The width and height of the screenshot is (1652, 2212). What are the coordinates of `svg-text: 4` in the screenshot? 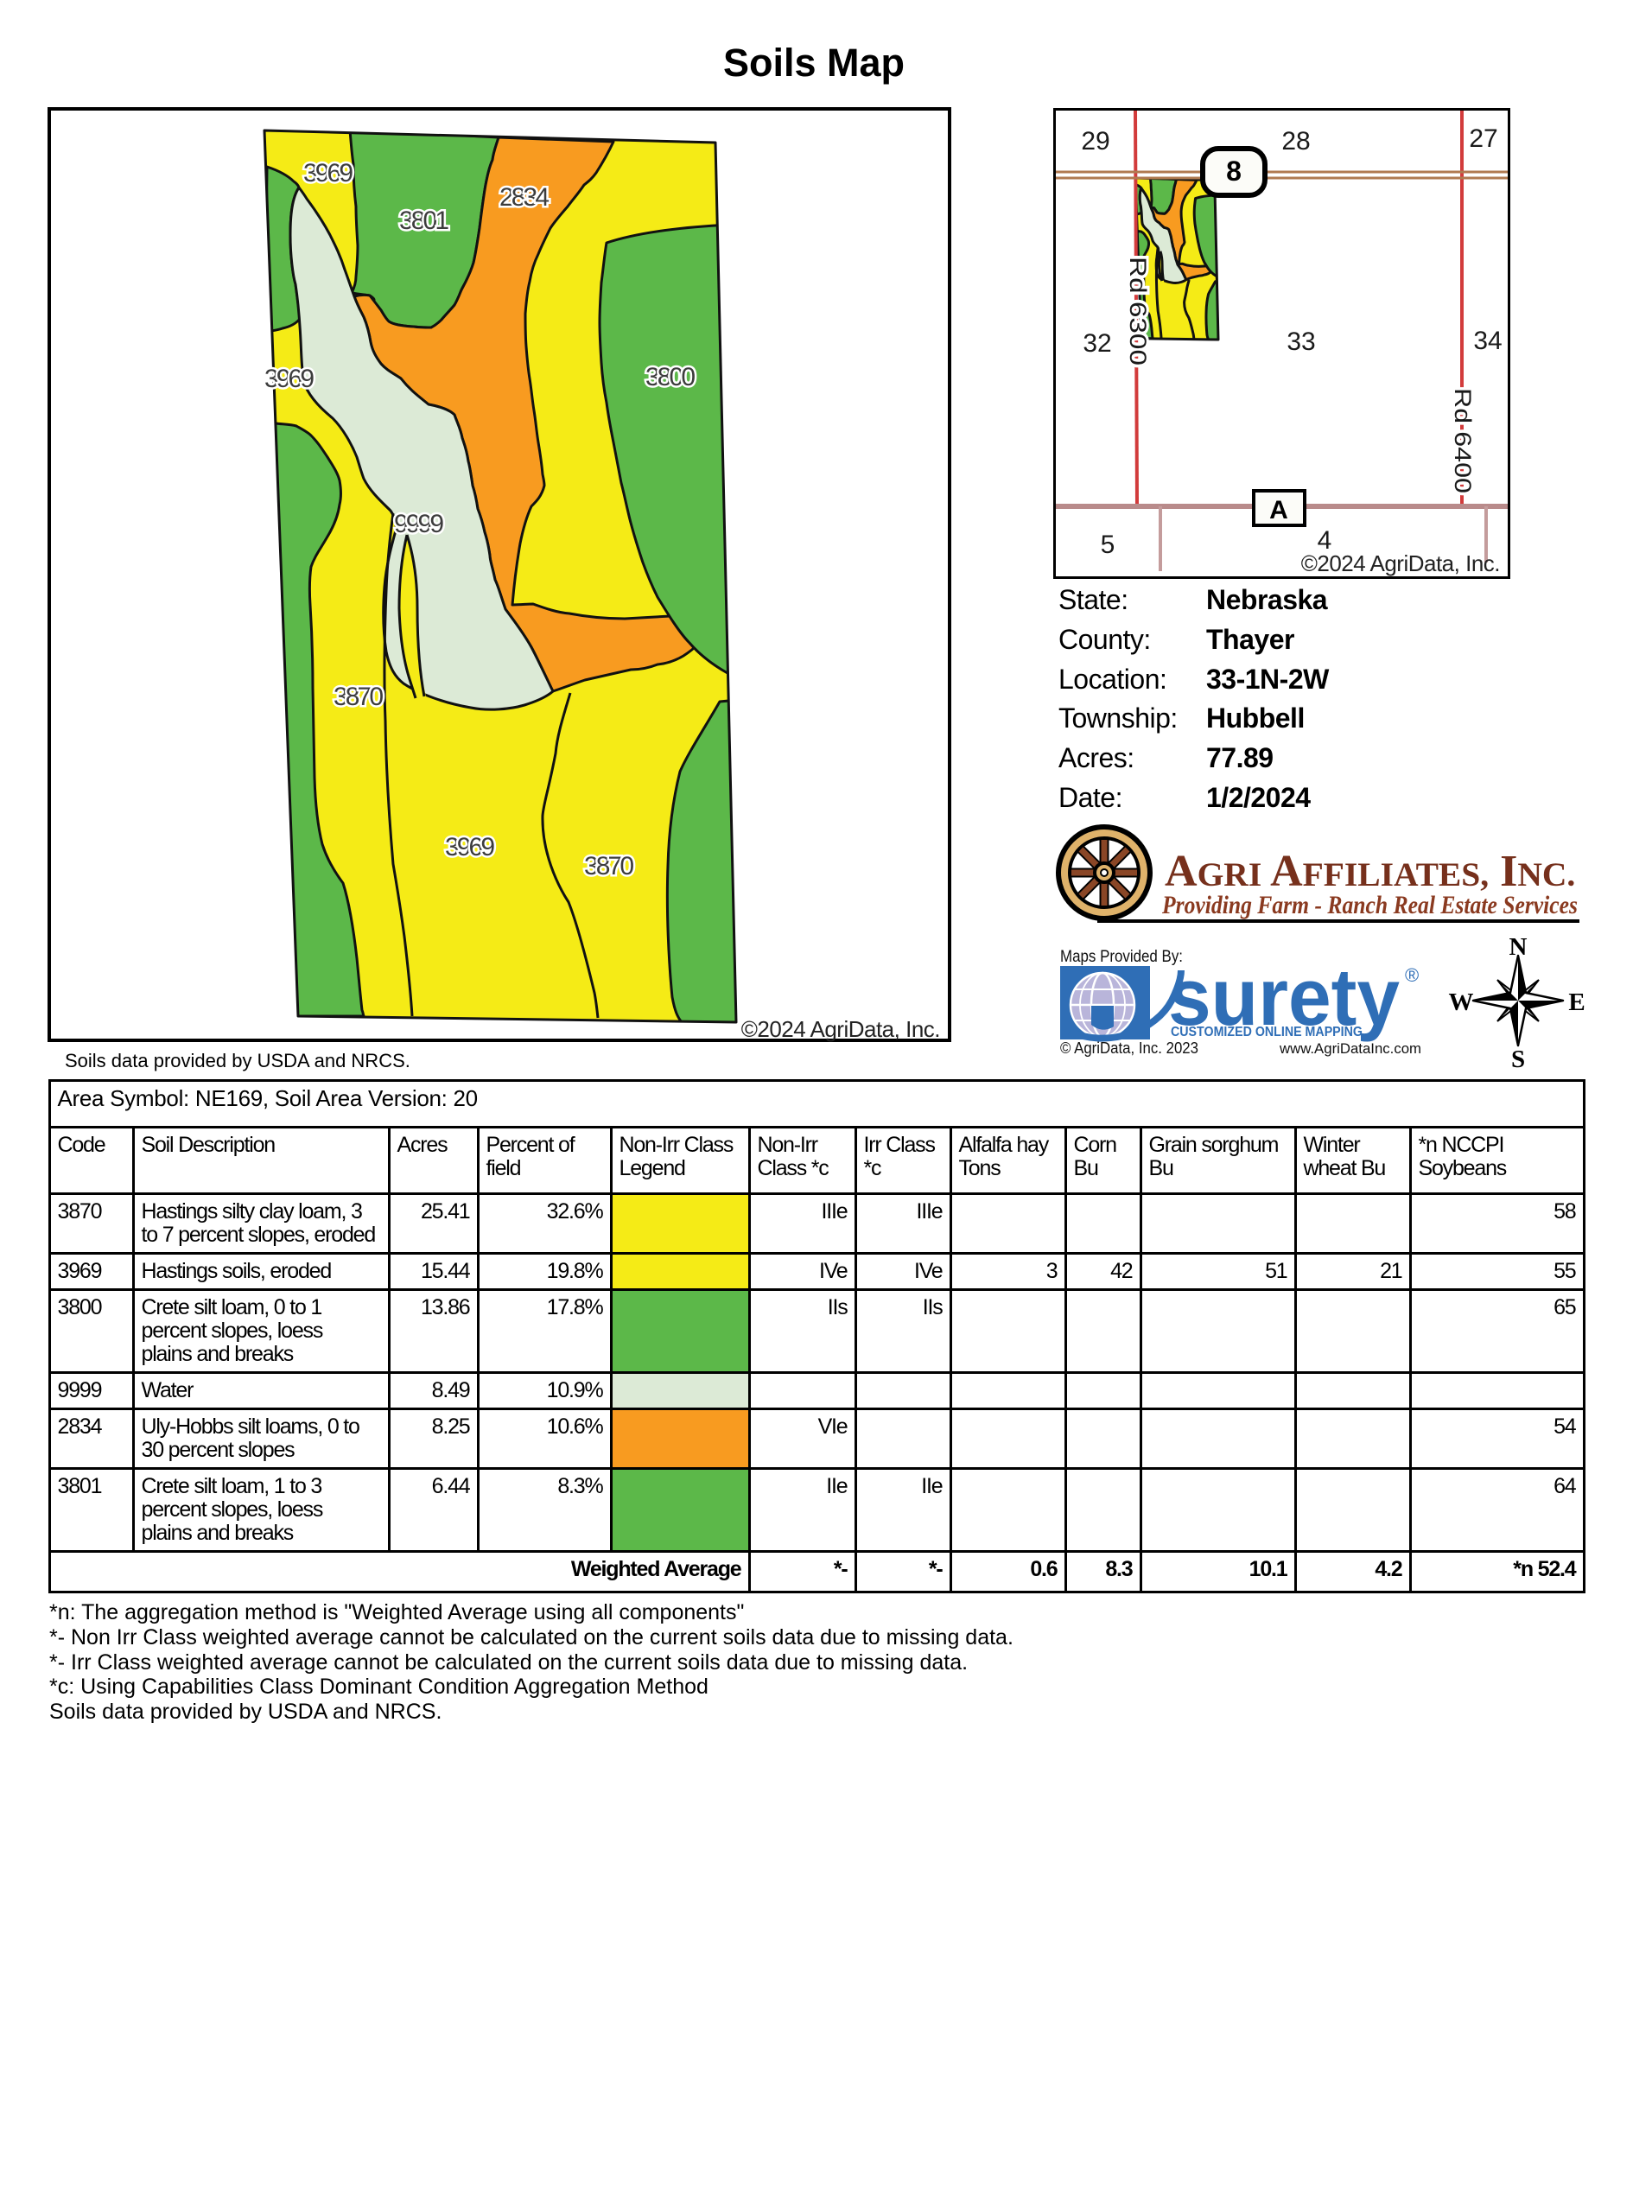 It's located at (1325, 540).